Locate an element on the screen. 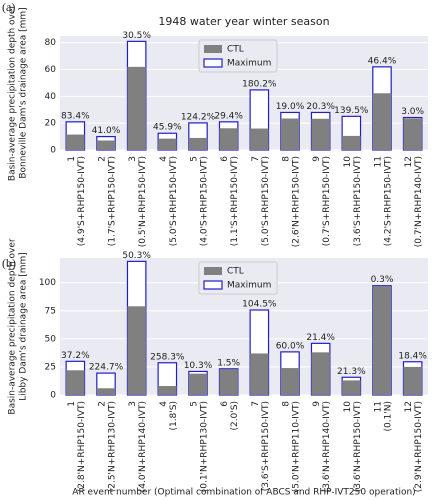 Image resolution: width=432 pixels, height=500 pixels. bar-annotation: 10.3% is located at coordinates (198, 366).